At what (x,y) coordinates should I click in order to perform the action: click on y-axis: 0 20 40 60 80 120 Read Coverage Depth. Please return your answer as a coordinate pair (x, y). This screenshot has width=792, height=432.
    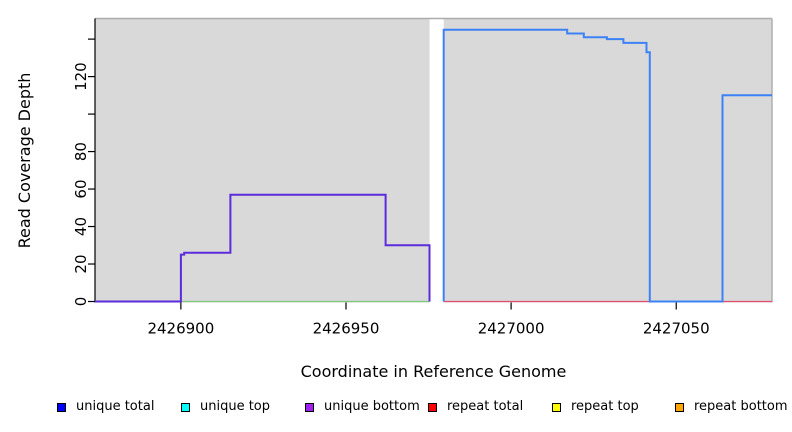
    Looking at the image, I should click on (55, 162).